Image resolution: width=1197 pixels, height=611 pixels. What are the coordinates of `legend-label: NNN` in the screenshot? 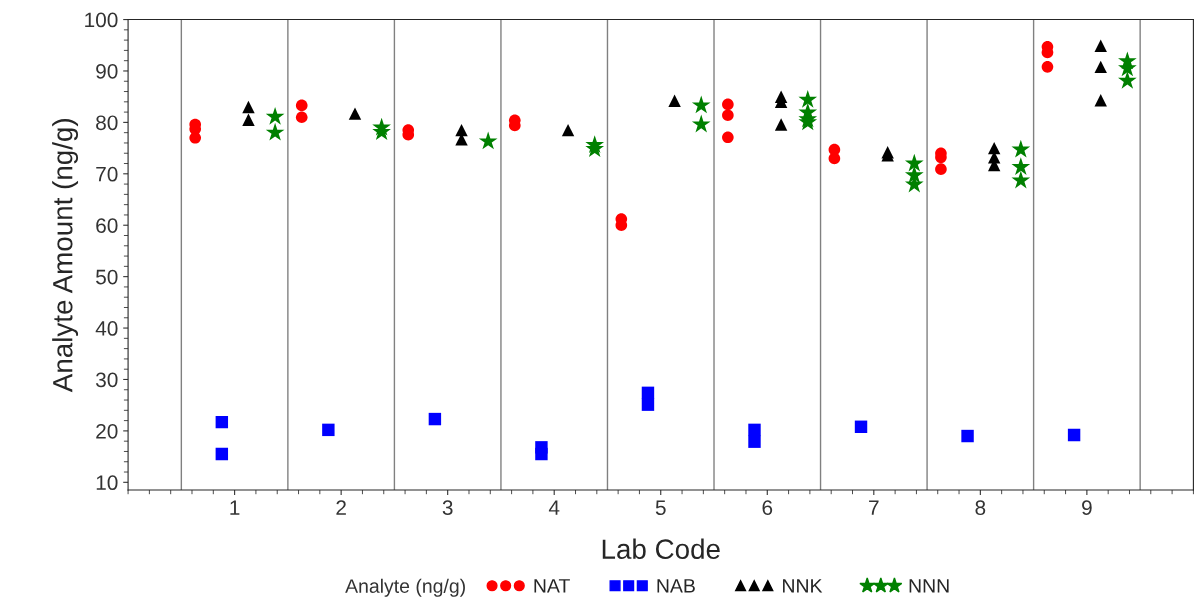 It's located at (929, 586).